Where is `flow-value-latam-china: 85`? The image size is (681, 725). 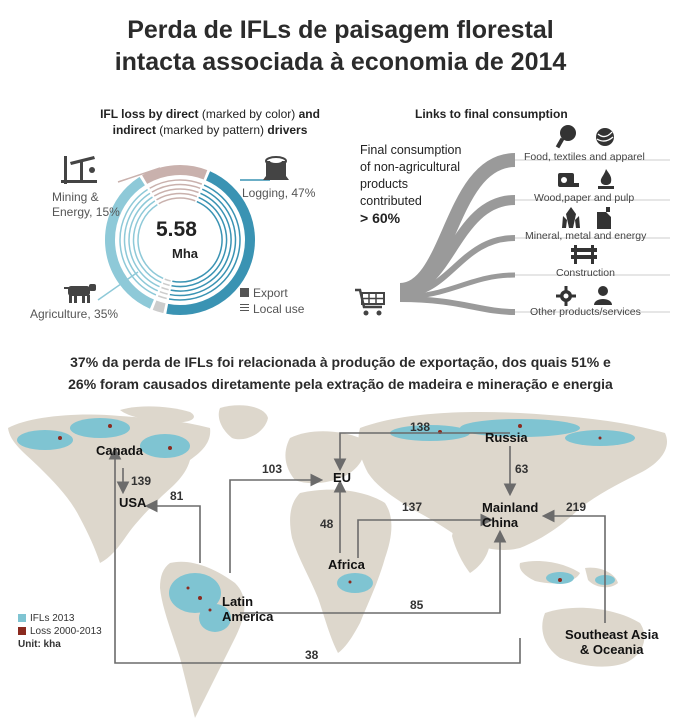 flow-value-latam-china: 85 is located at coordinates (417, 605).